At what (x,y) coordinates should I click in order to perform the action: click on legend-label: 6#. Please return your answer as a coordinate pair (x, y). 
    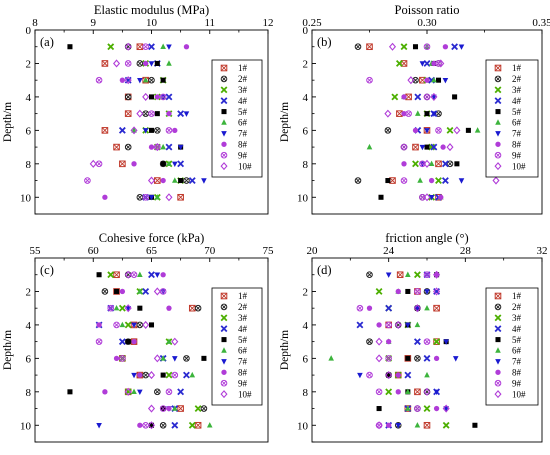
    Looking at the image, I should click on (517, 123).